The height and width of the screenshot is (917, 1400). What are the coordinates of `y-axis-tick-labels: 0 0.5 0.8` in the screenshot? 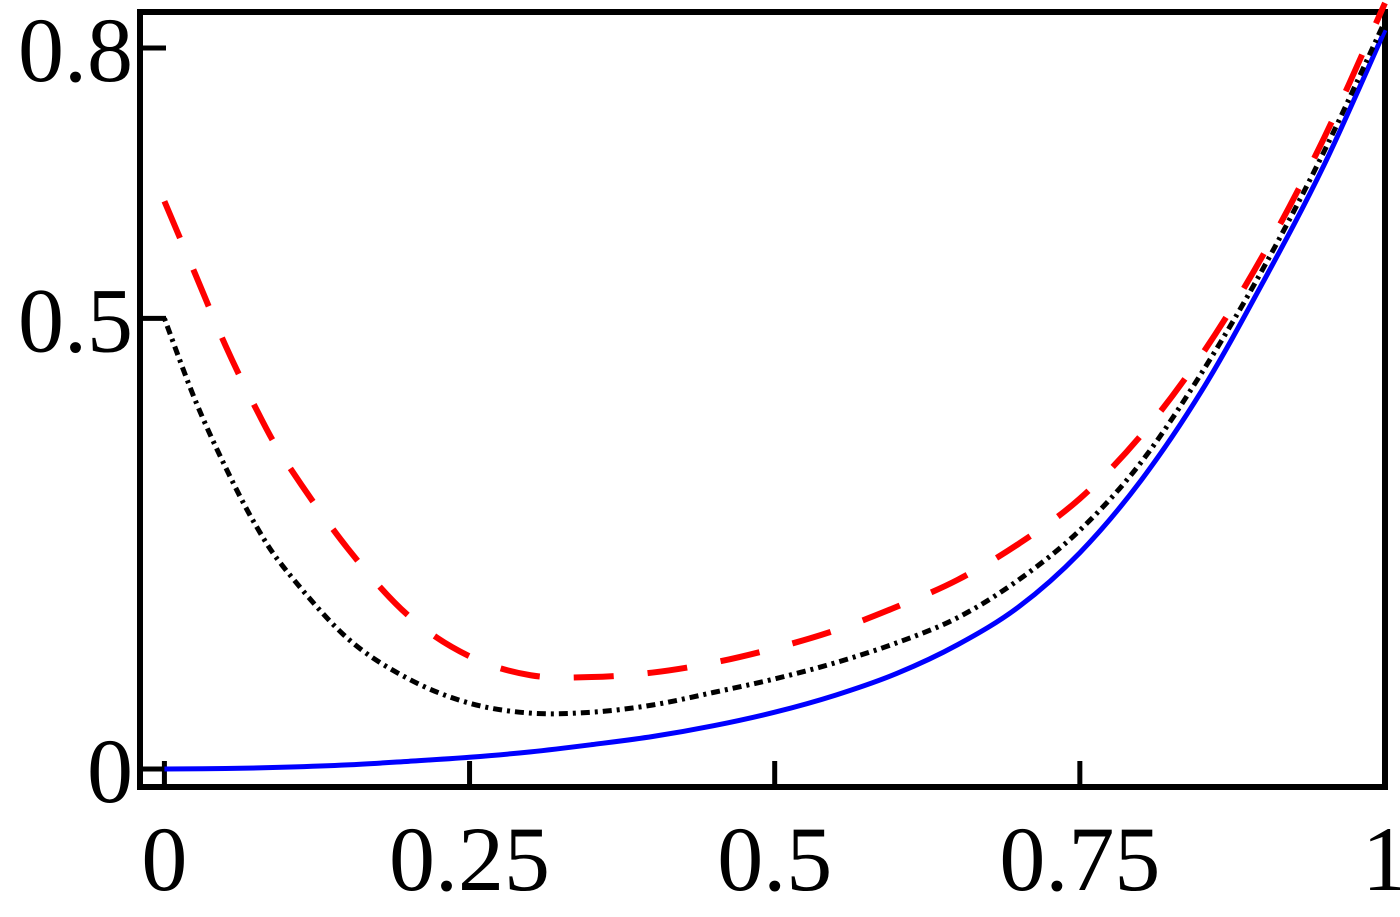 It's located at (75, 411).